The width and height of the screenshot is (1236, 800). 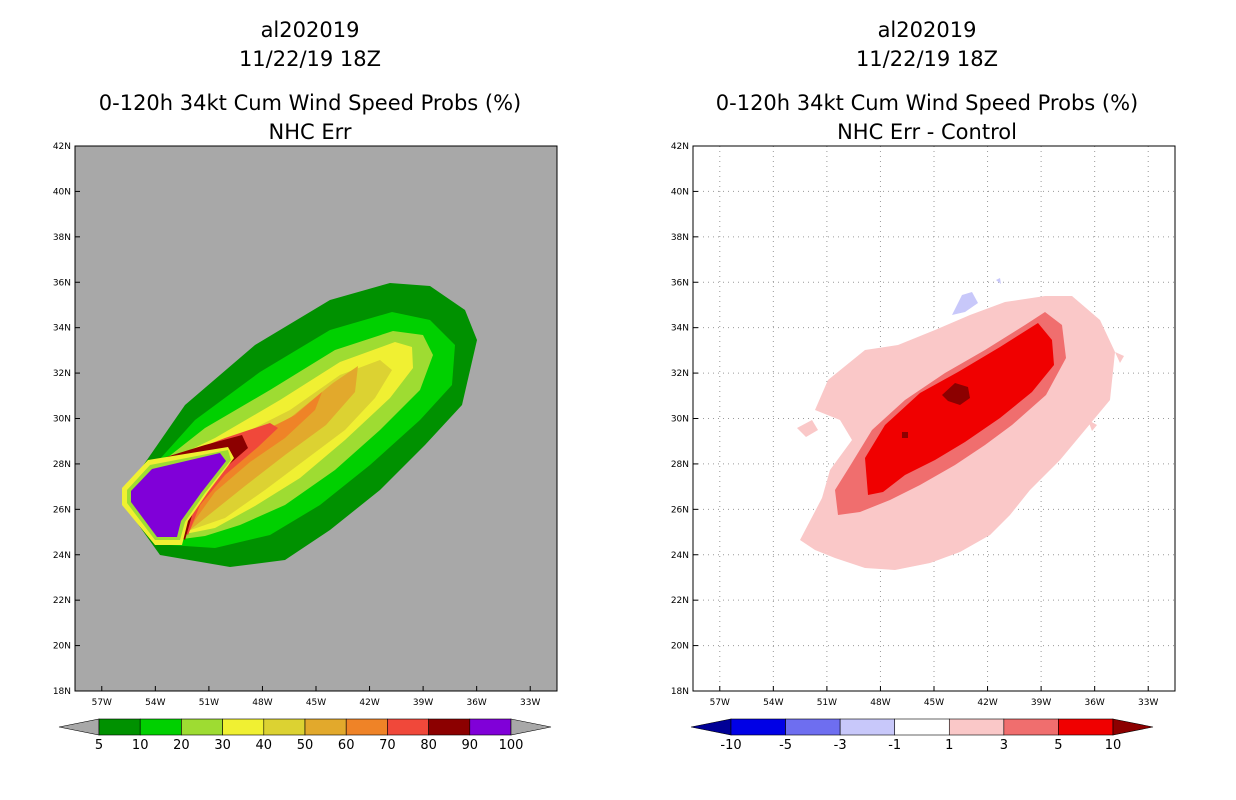 What do you see at coordinates (934, 703) in the screenshot?
I see `right-x-tick-label: 45W` at bounding box center [934, 703].